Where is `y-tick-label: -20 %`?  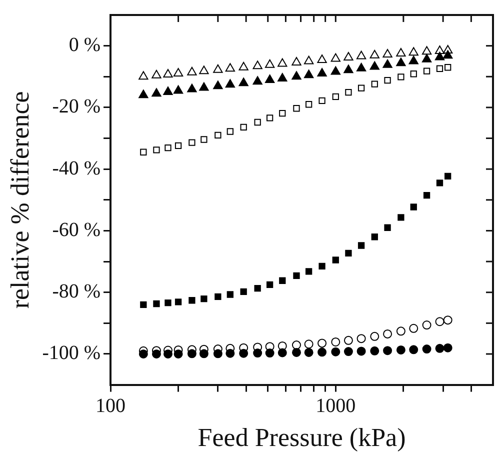
y-tick-label: -20 % is located at coordinates (76, 107).